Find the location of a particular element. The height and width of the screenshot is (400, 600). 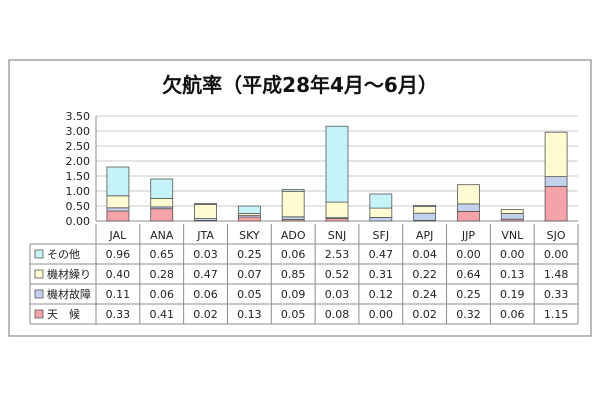

data-cell: 0.24 is located at coordinates (424, 294).